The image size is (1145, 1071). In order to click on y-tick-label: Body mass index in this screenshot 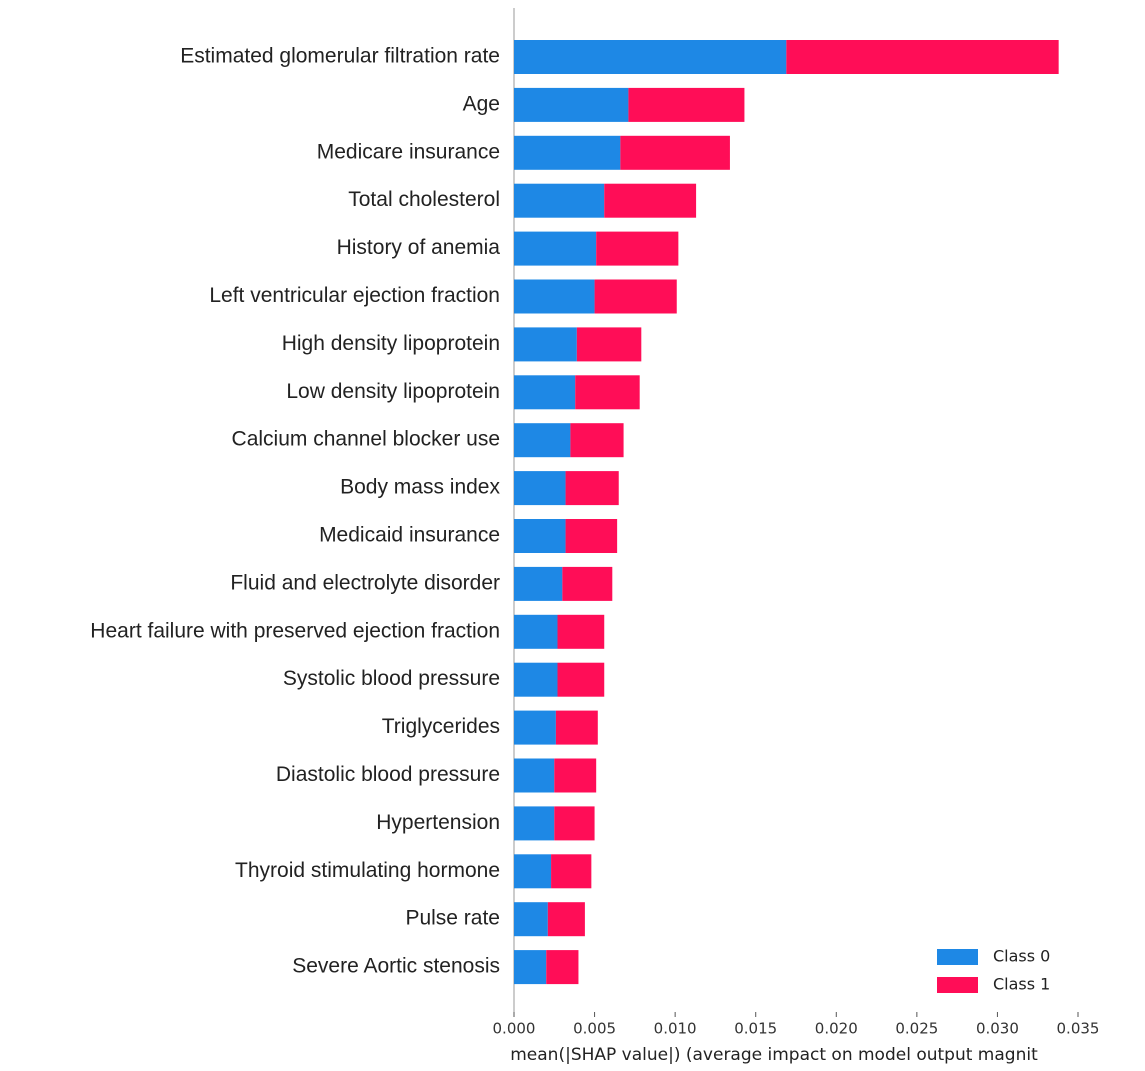, I will do `click(420, 487)`.